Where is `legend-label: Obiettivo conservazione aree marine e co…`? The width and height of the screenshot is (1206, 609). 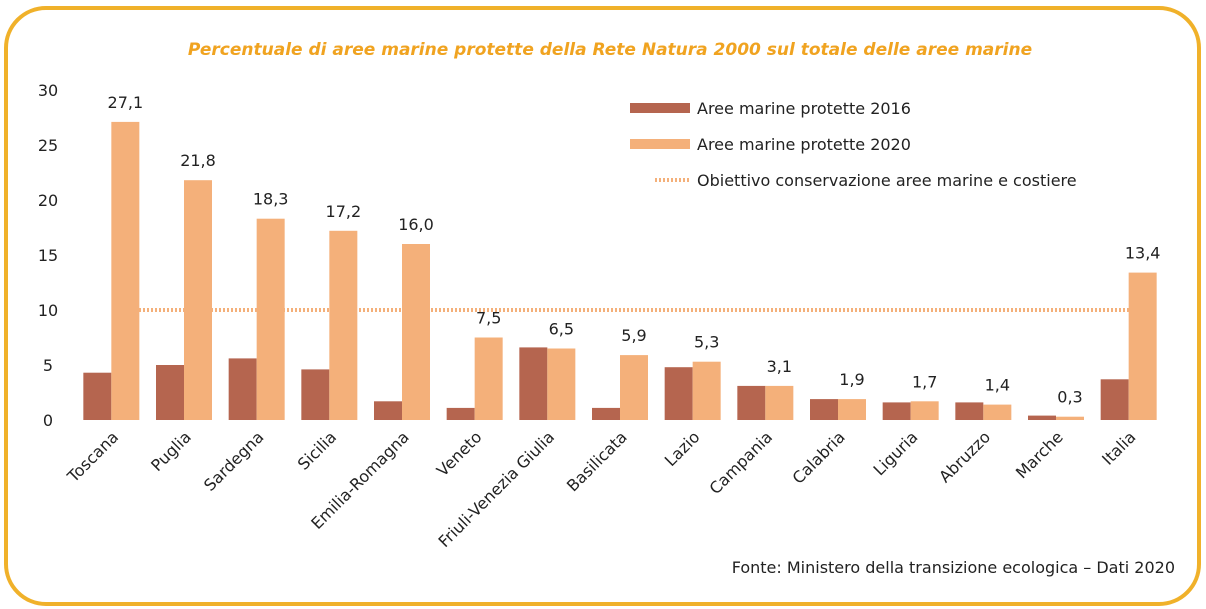 legend-label: Obiettivo conservazione aree marine e co… is located at coordinates (887, 180).